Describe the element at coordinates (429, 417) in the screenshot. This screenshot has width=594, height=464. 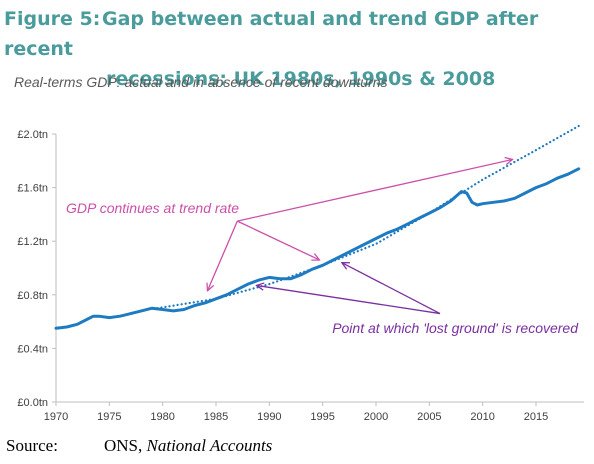
I see `x-tick-label: 2005` at that location.